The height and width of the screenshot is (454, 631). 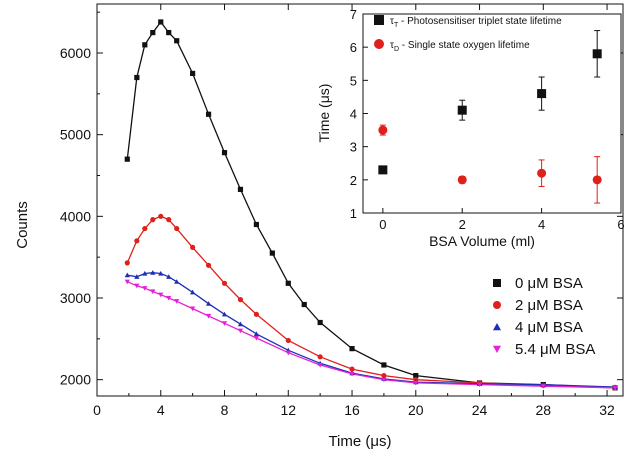 What do you see at coordinates (549, 283) in the screenshot?
I see `legend-label: 0 μM BSA` at bounding box center [549, 283].